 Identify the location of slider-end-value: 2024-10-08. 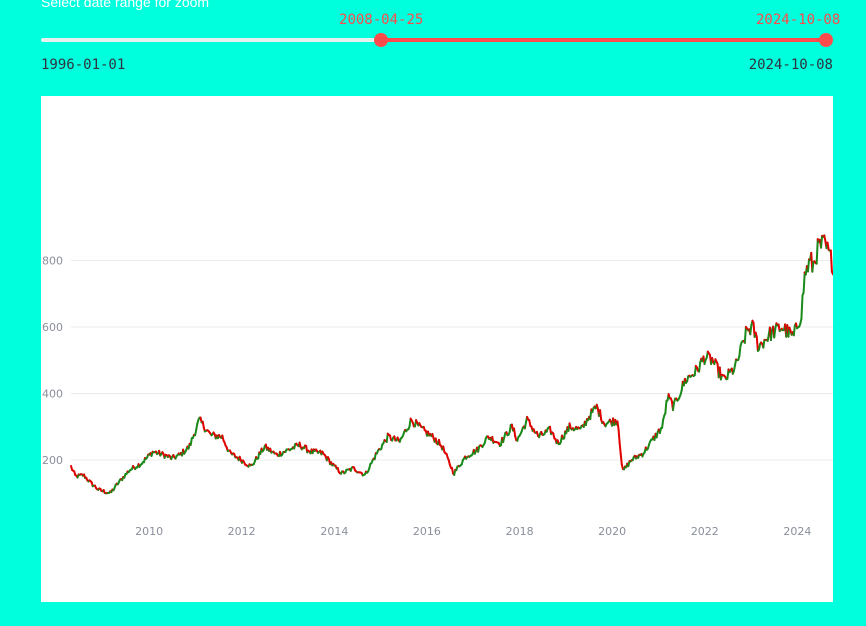
(798, 20).